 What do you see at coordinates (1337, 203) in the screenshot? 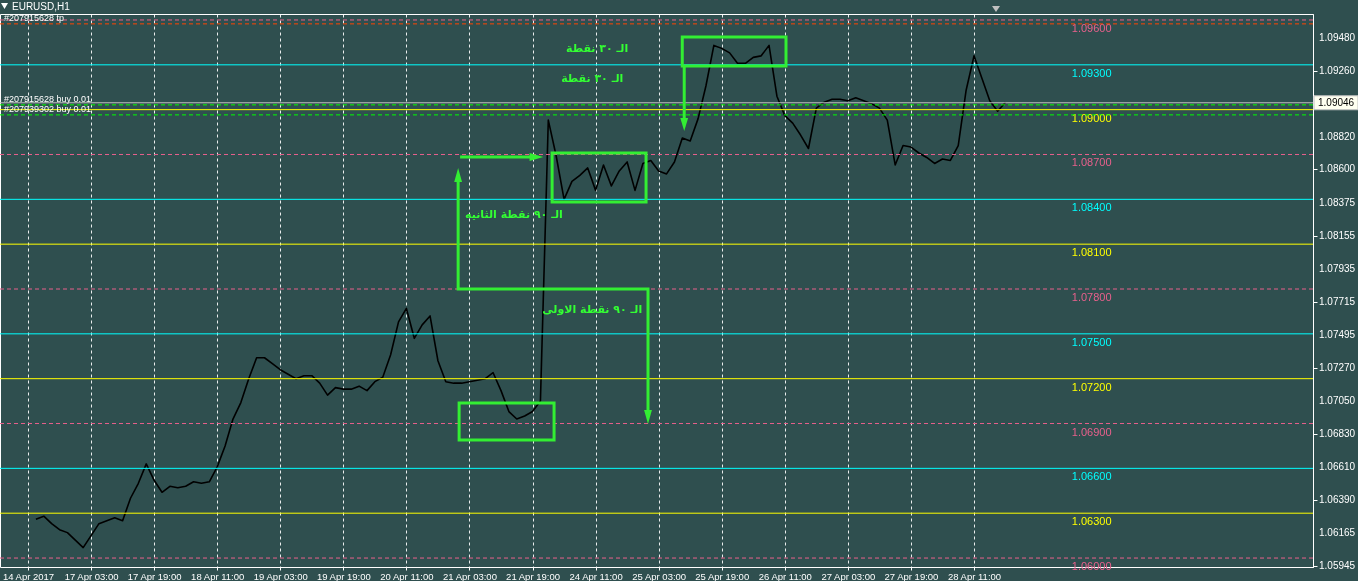
I see `y-tick-label: 1.08375` at bounding box center [1337, 203].